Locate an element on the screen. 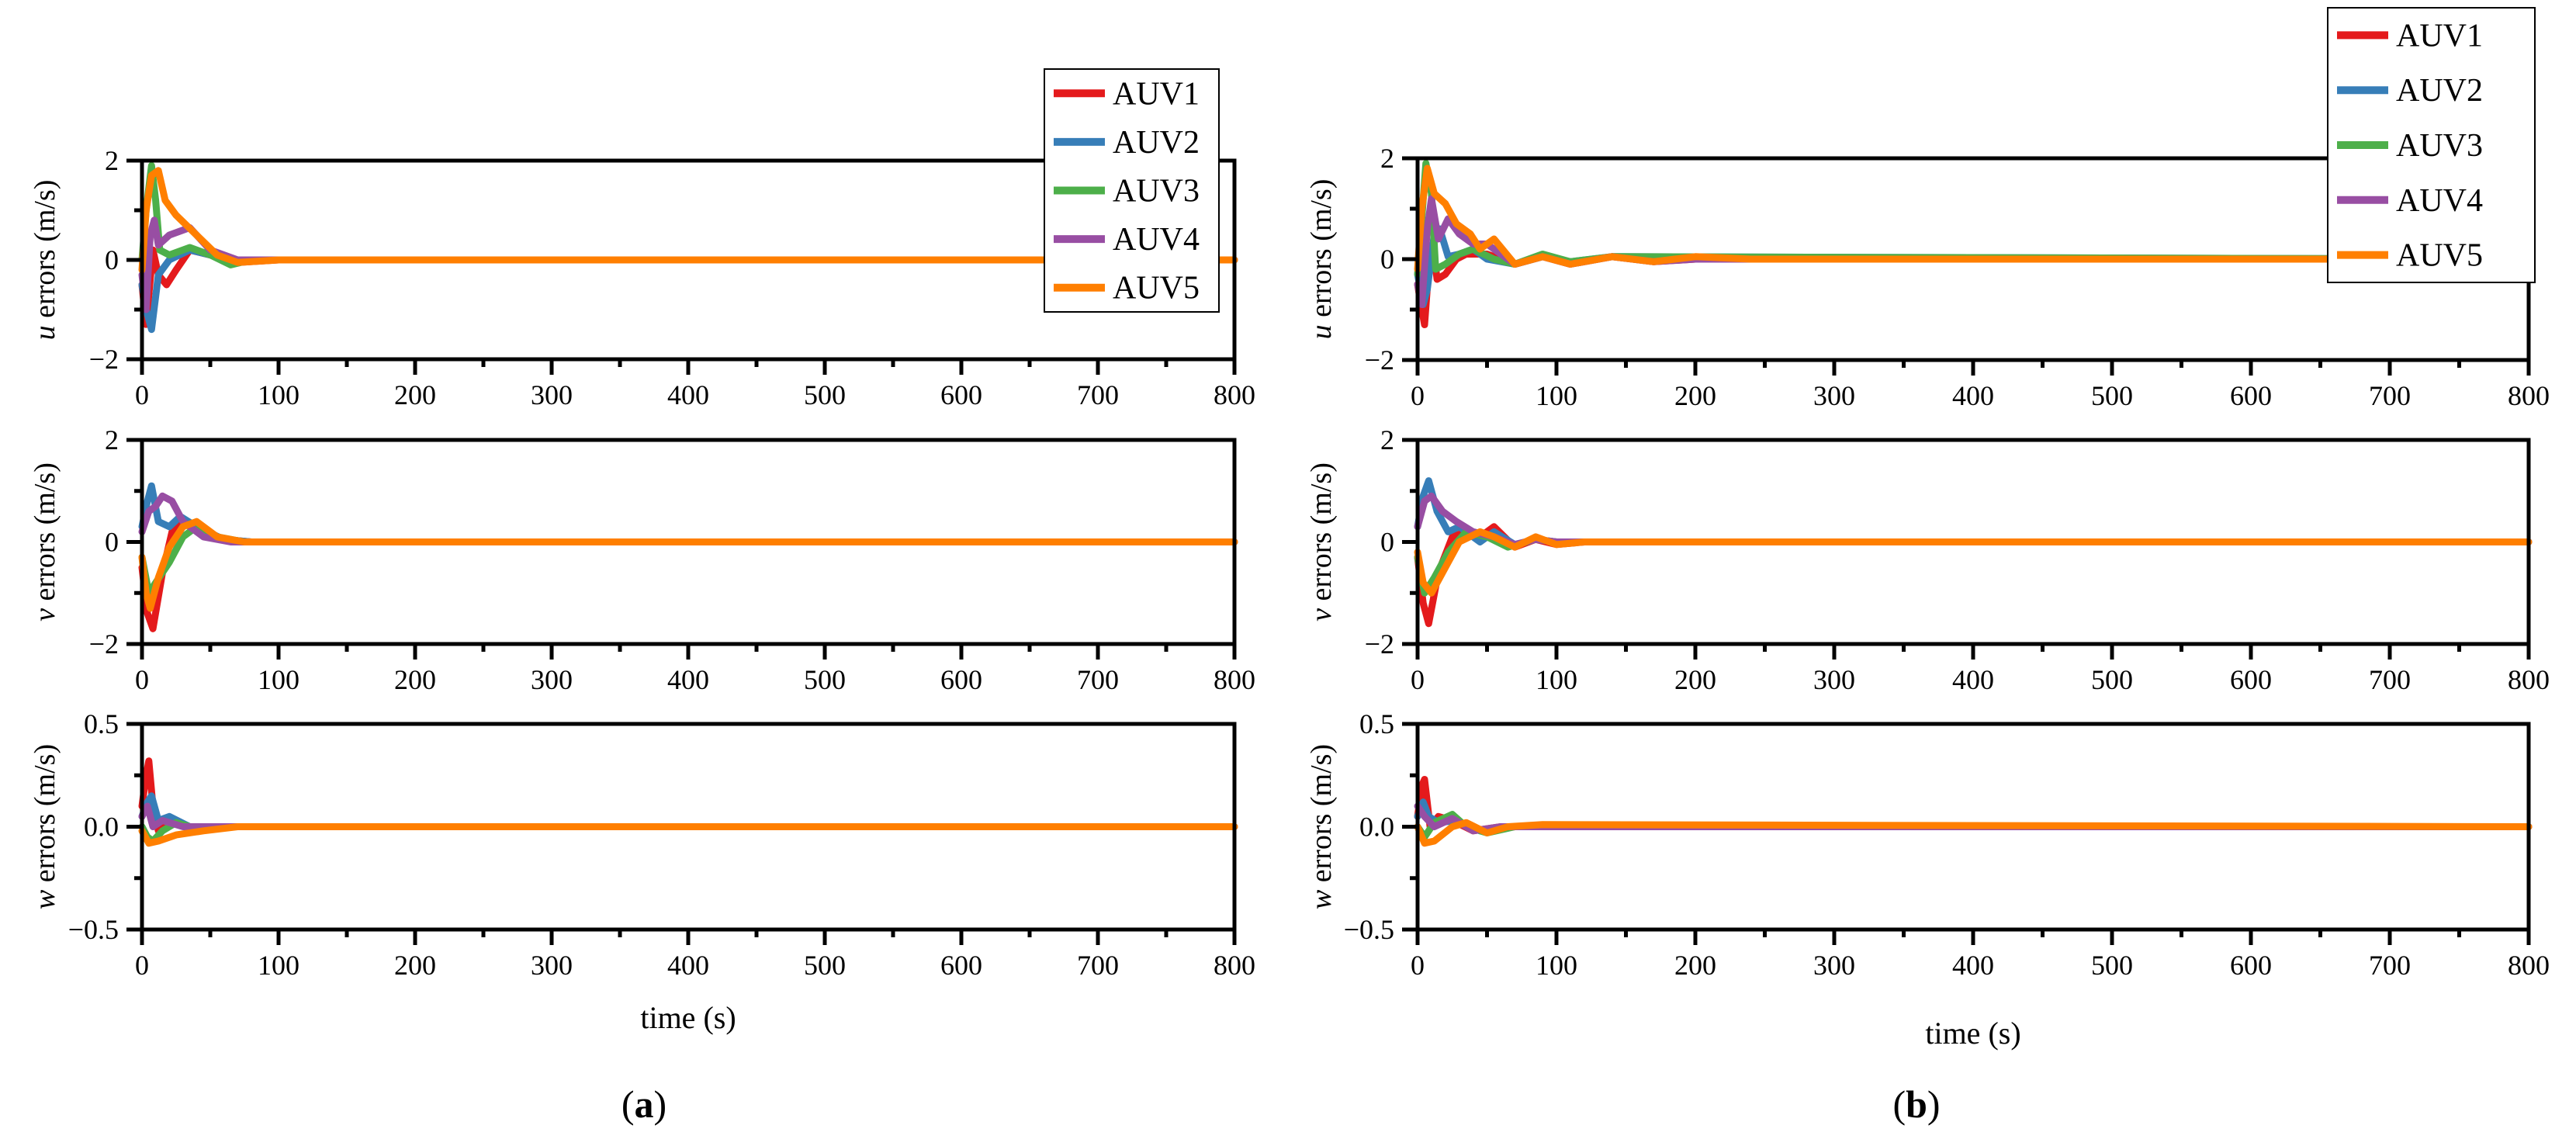 The height and width of the screenshot is (1146, 2576). x-axis-label: time (s) is located at coordinates (1972, 1033).